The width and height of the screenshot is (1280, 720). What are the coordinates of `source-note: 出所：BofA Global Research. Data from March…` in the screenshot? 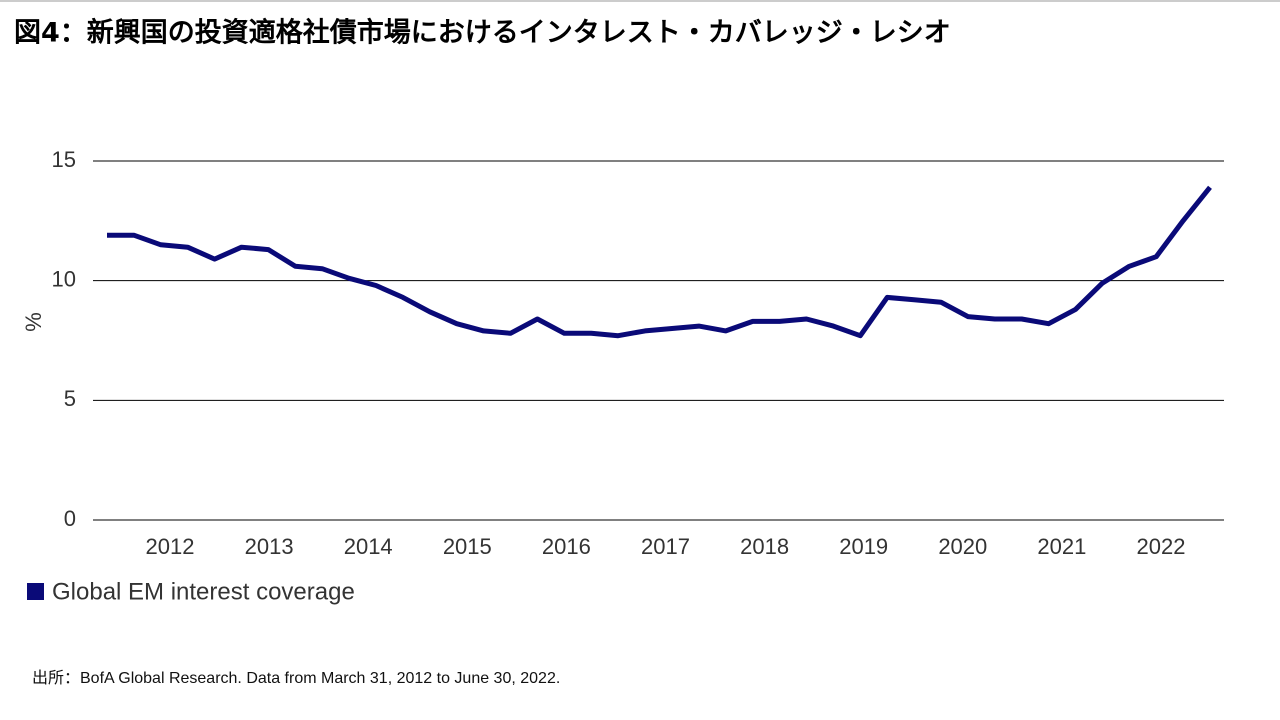 It's located at (296, 678).